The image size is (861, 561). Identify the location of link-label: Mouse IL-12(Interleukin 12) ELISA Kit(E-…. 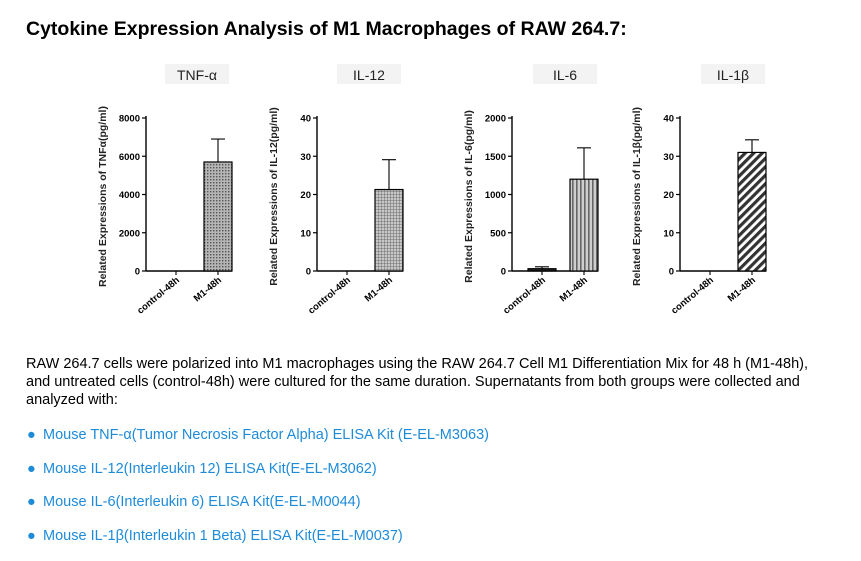
(210, 468).